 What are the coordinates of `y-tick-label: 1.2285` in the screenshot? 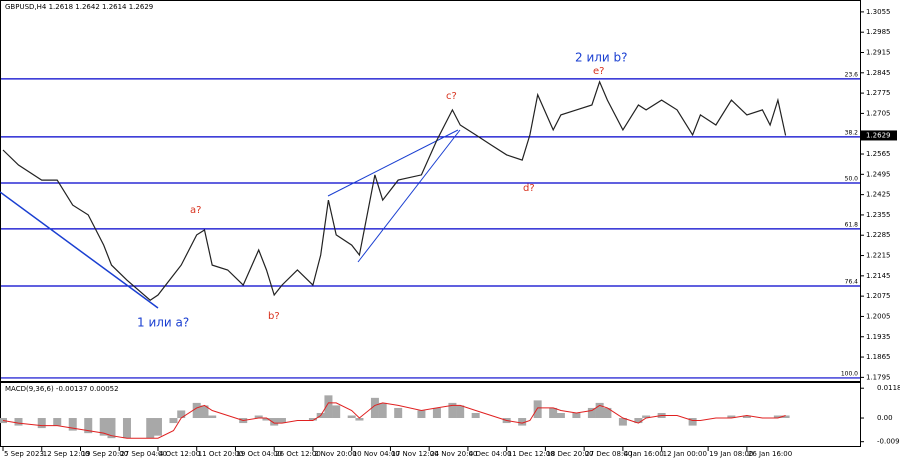 It's located at (878, 235).